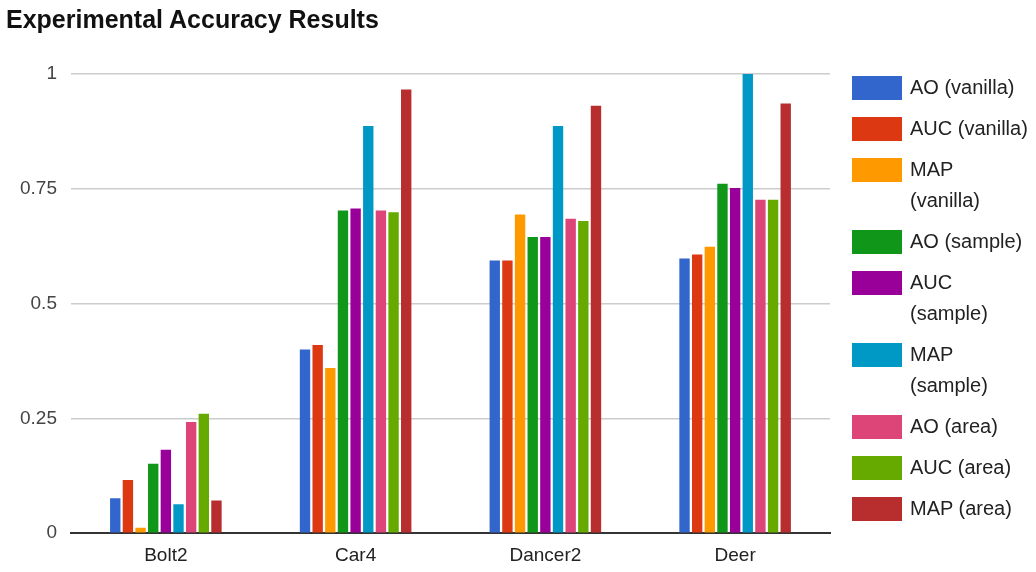 This screenshot has height=572, width=1036. What do you see at coordinates (192, 18) in the screenshot?
I see `chart-title: Experimental Accuracy Results` at bounding box center [192, 18].